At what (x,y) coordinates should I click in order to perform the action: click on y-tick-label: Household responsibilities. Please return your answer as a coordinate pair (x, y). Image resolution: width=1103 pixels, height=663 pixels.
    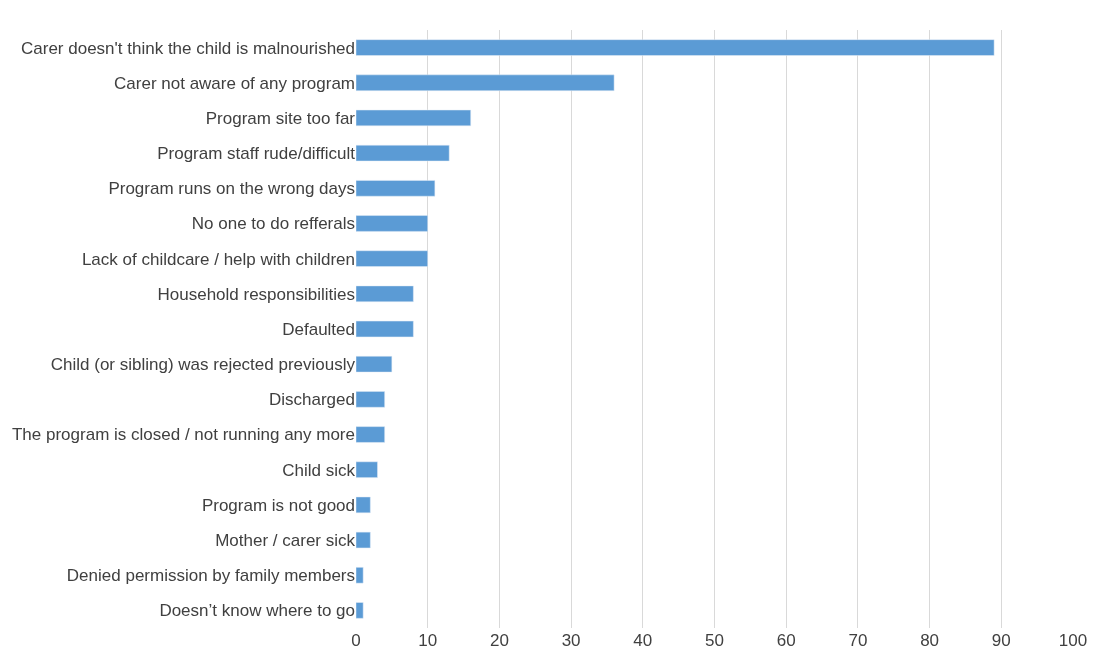
    Looking at the image, I should click on (256, 294).